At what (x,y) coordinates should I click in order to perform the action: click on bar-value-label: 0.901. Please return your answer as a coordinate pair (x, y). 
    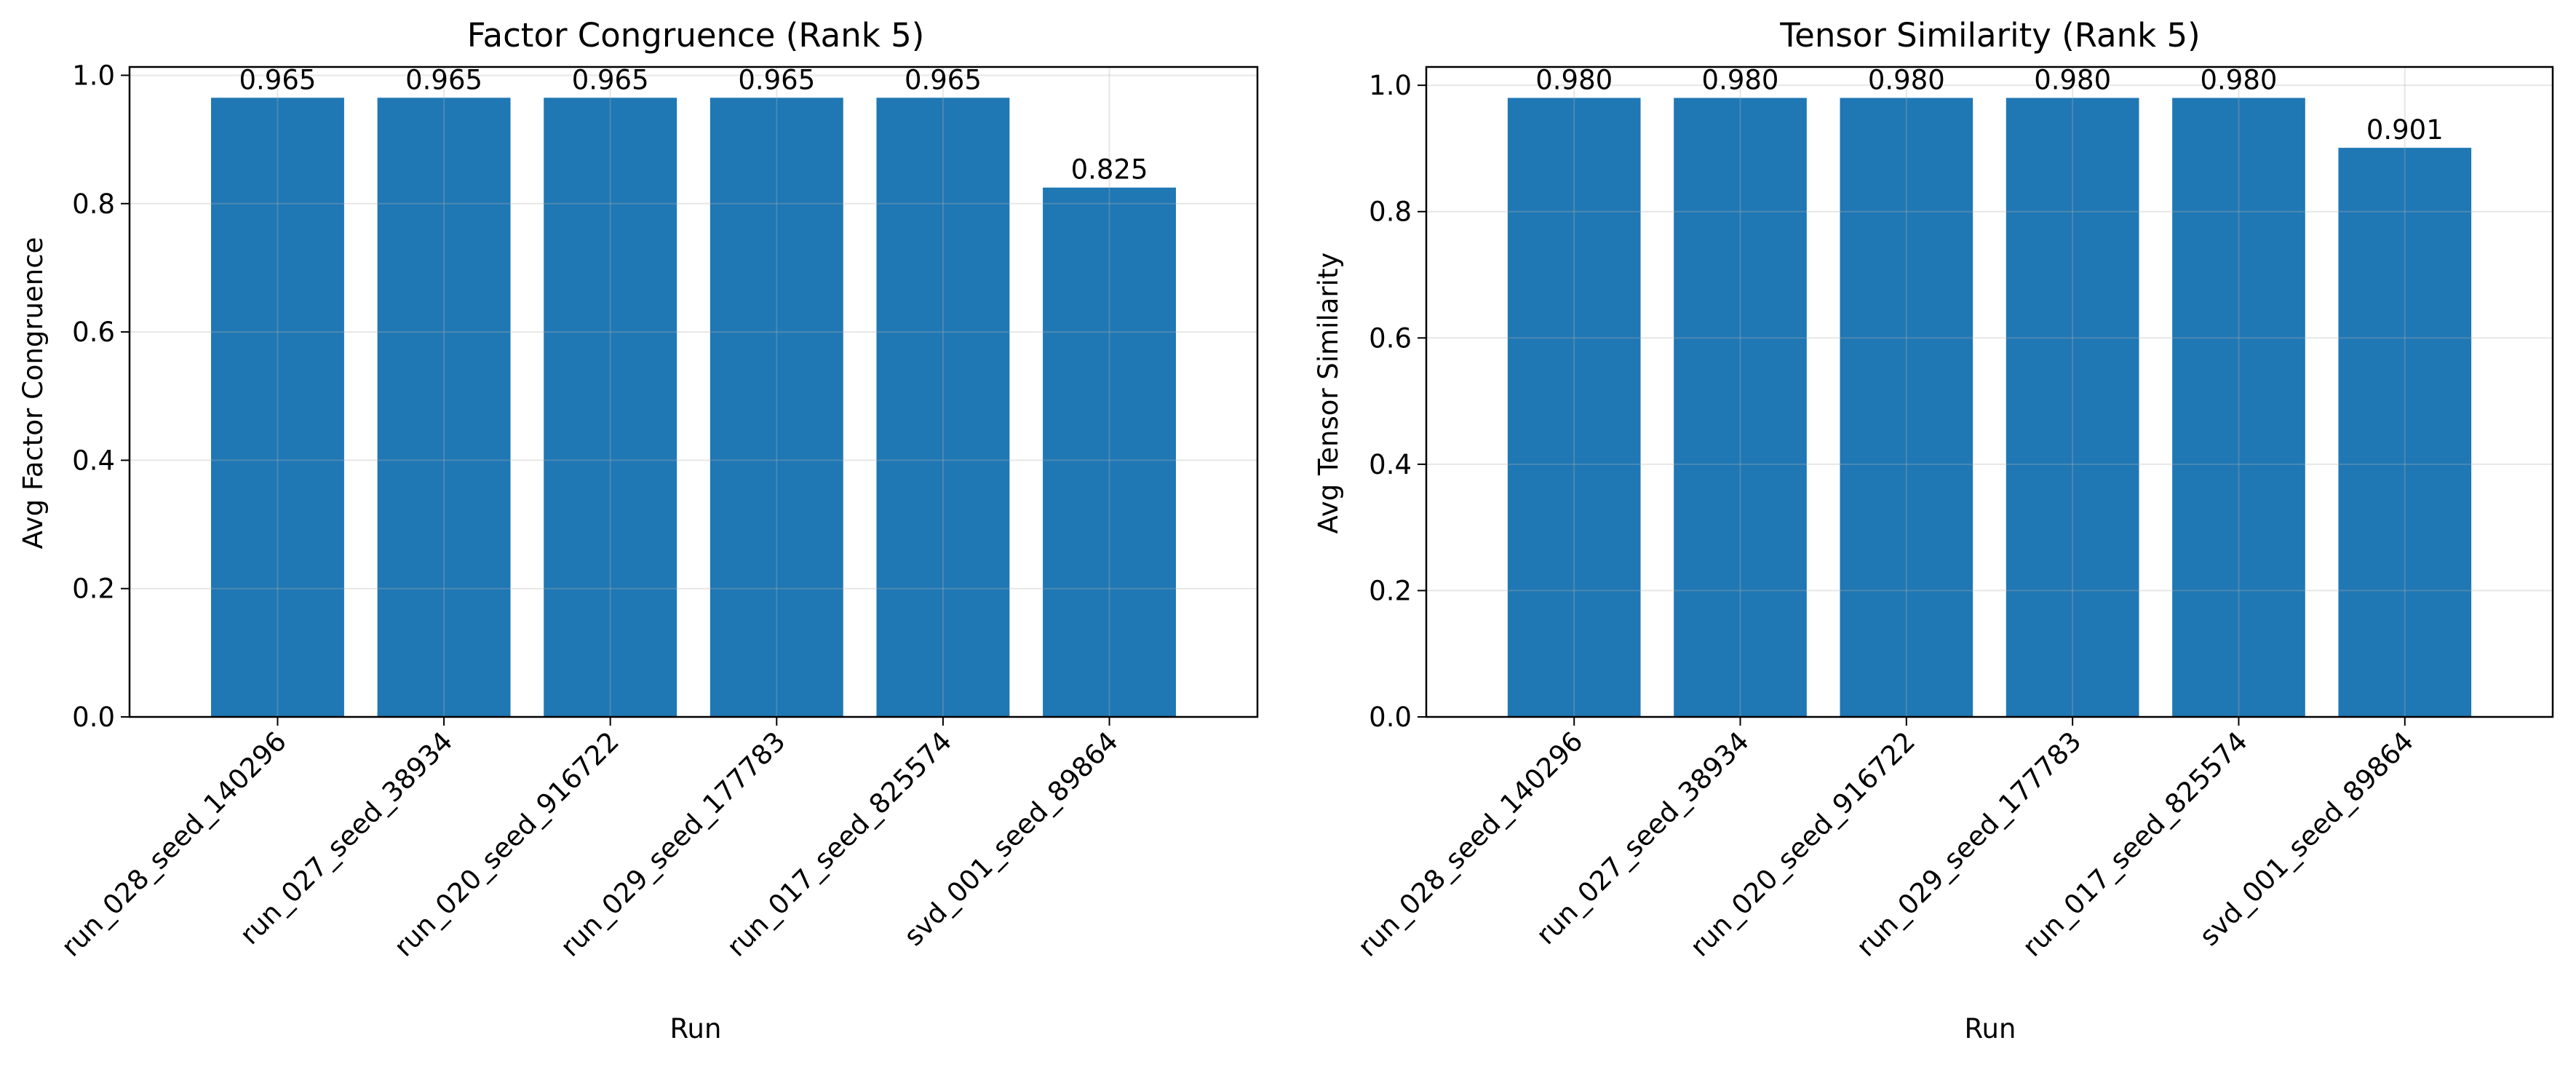
    Looking at the image, I should click on (2405, 130).